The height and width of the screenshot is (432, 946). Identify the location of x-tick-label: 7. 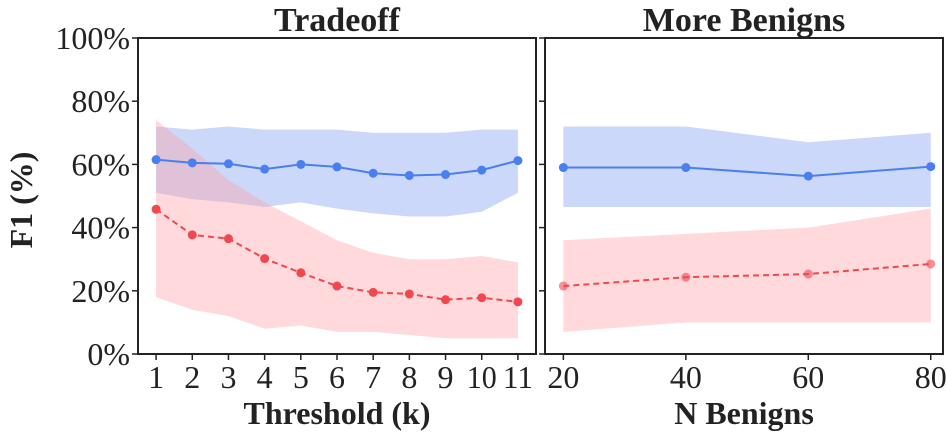
(373, 377).